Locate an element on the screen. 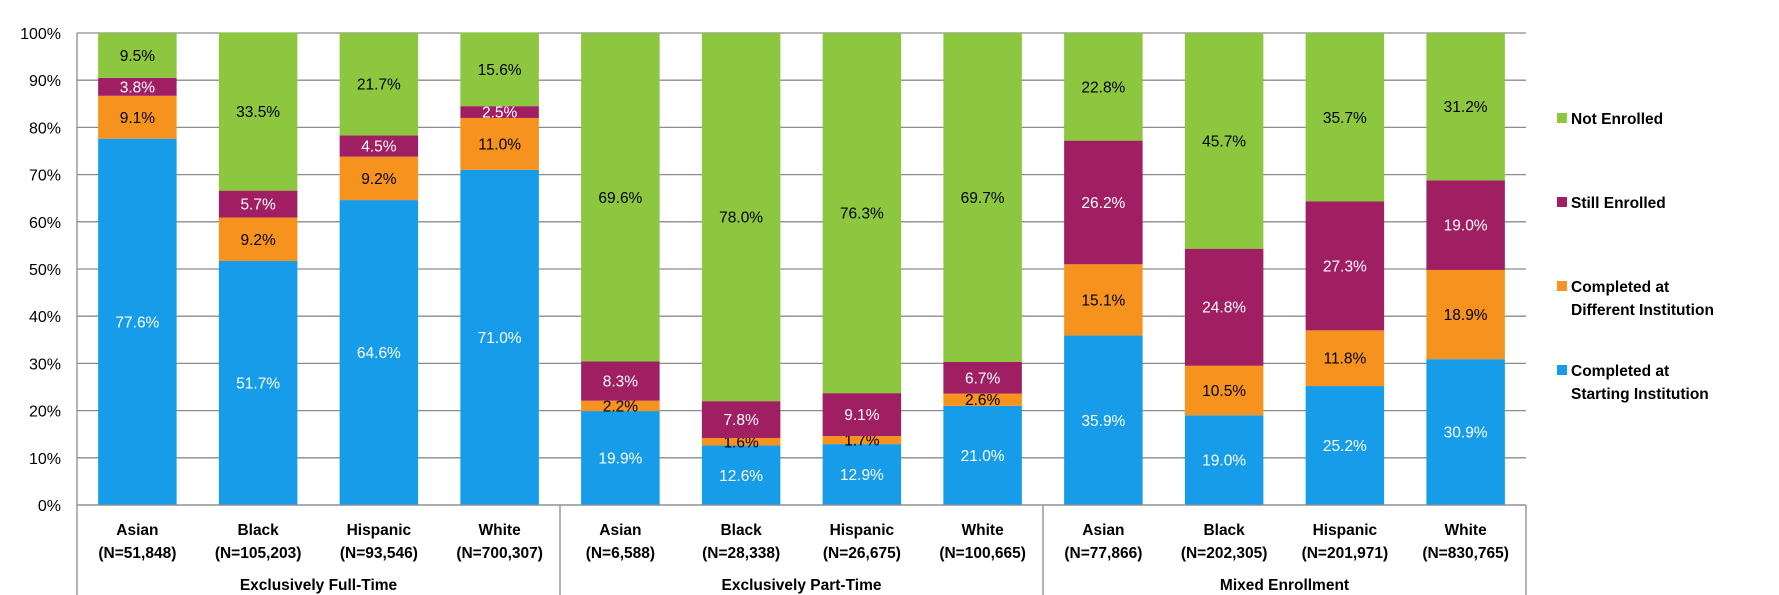 The image size is (1779, 595). category-n-label: (N=51,848) is located at coordinates (137, 553).